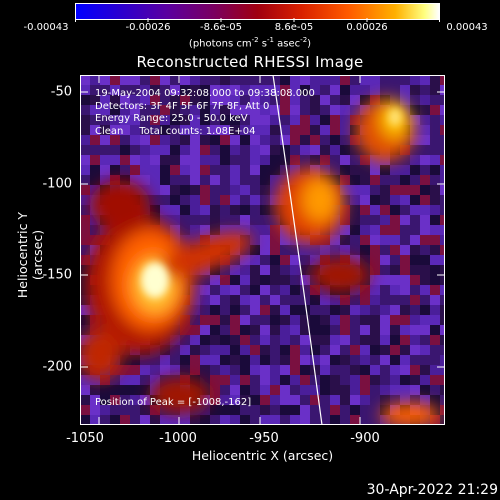 This screenshot has width=500, height=500. Describe the element at coordinates (173, 402) in the screenshot. I see `peak-position: Position of Peak = [-1008,-162]` at that location.